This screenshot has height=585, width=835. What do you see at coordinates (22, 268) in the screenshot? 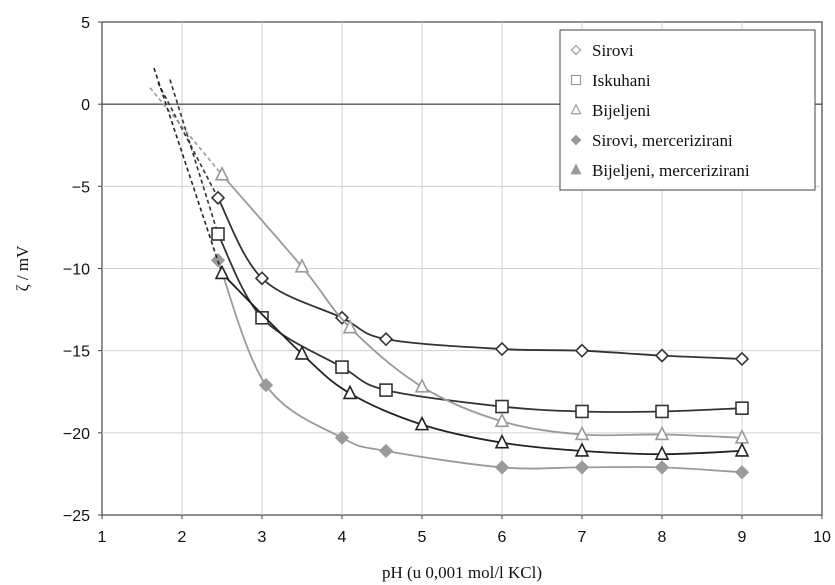
I see `y-axis-title: ζ / mV` at bounding box center [22, 268].